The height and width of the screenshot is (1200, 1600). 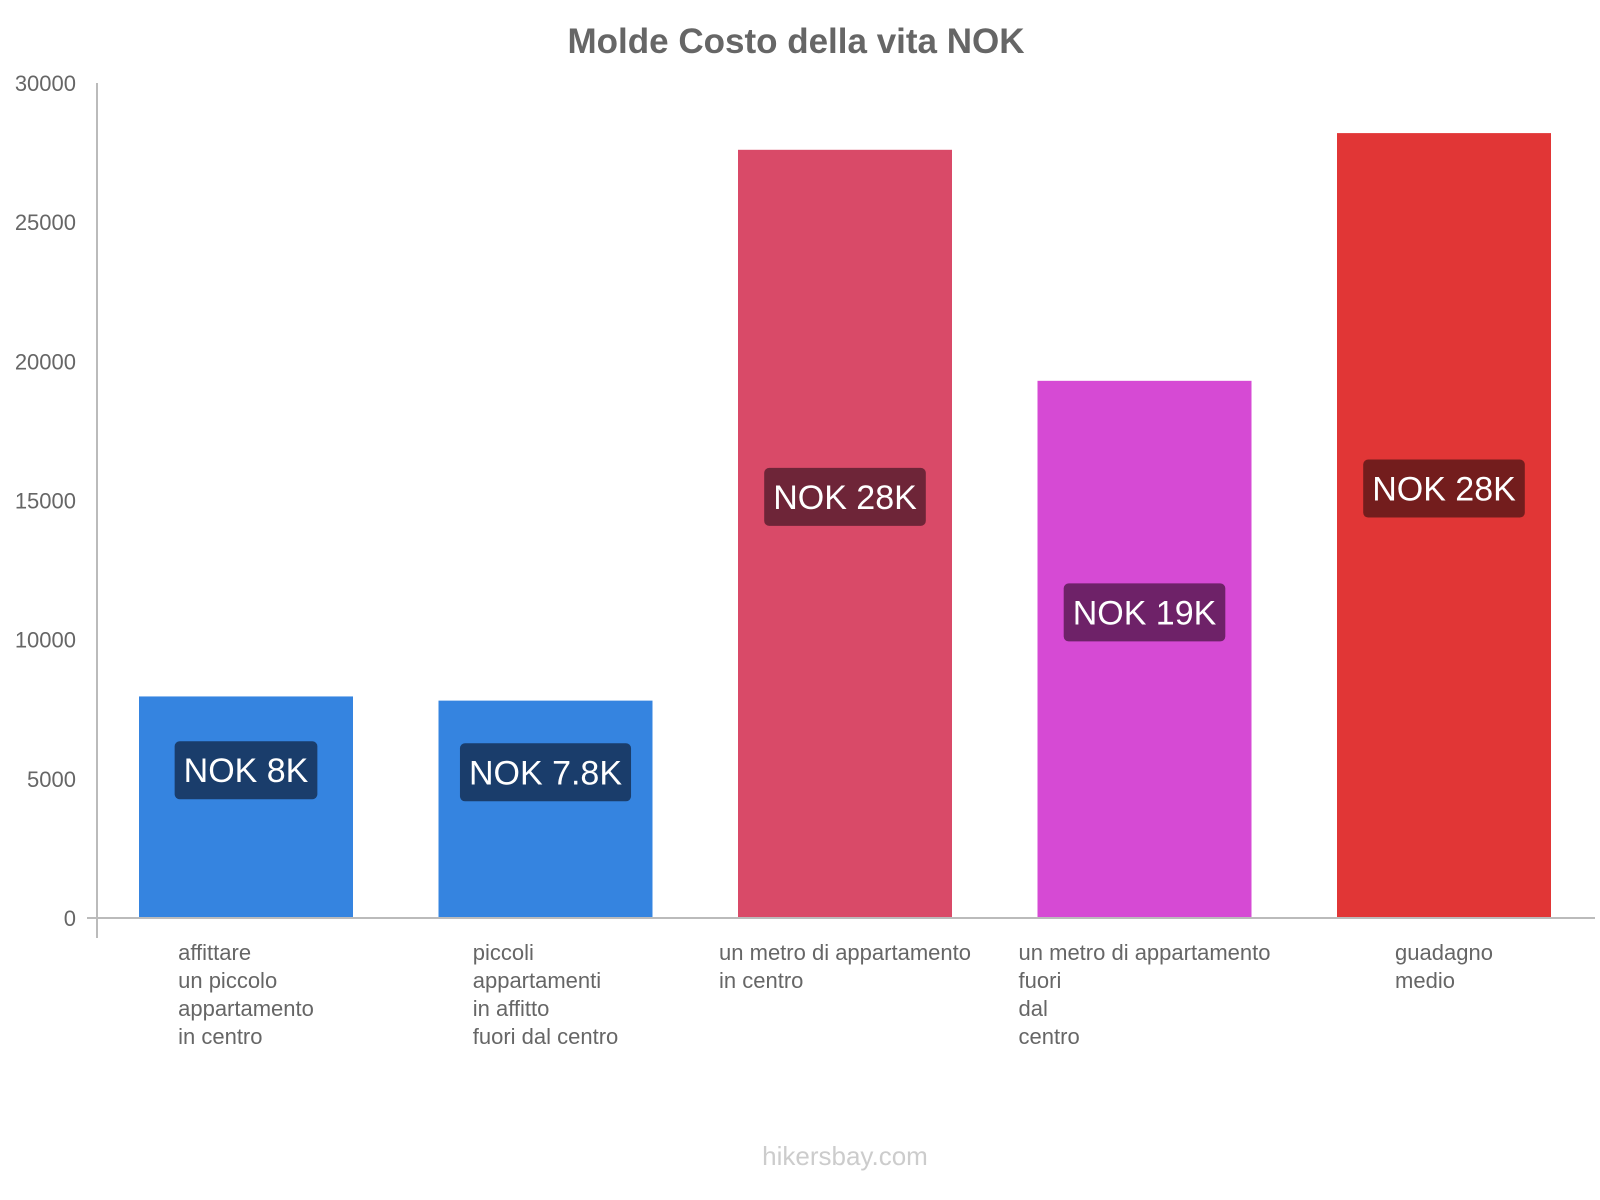 I want to click on category-label-line: fuori, so click(x=1040, y=980).